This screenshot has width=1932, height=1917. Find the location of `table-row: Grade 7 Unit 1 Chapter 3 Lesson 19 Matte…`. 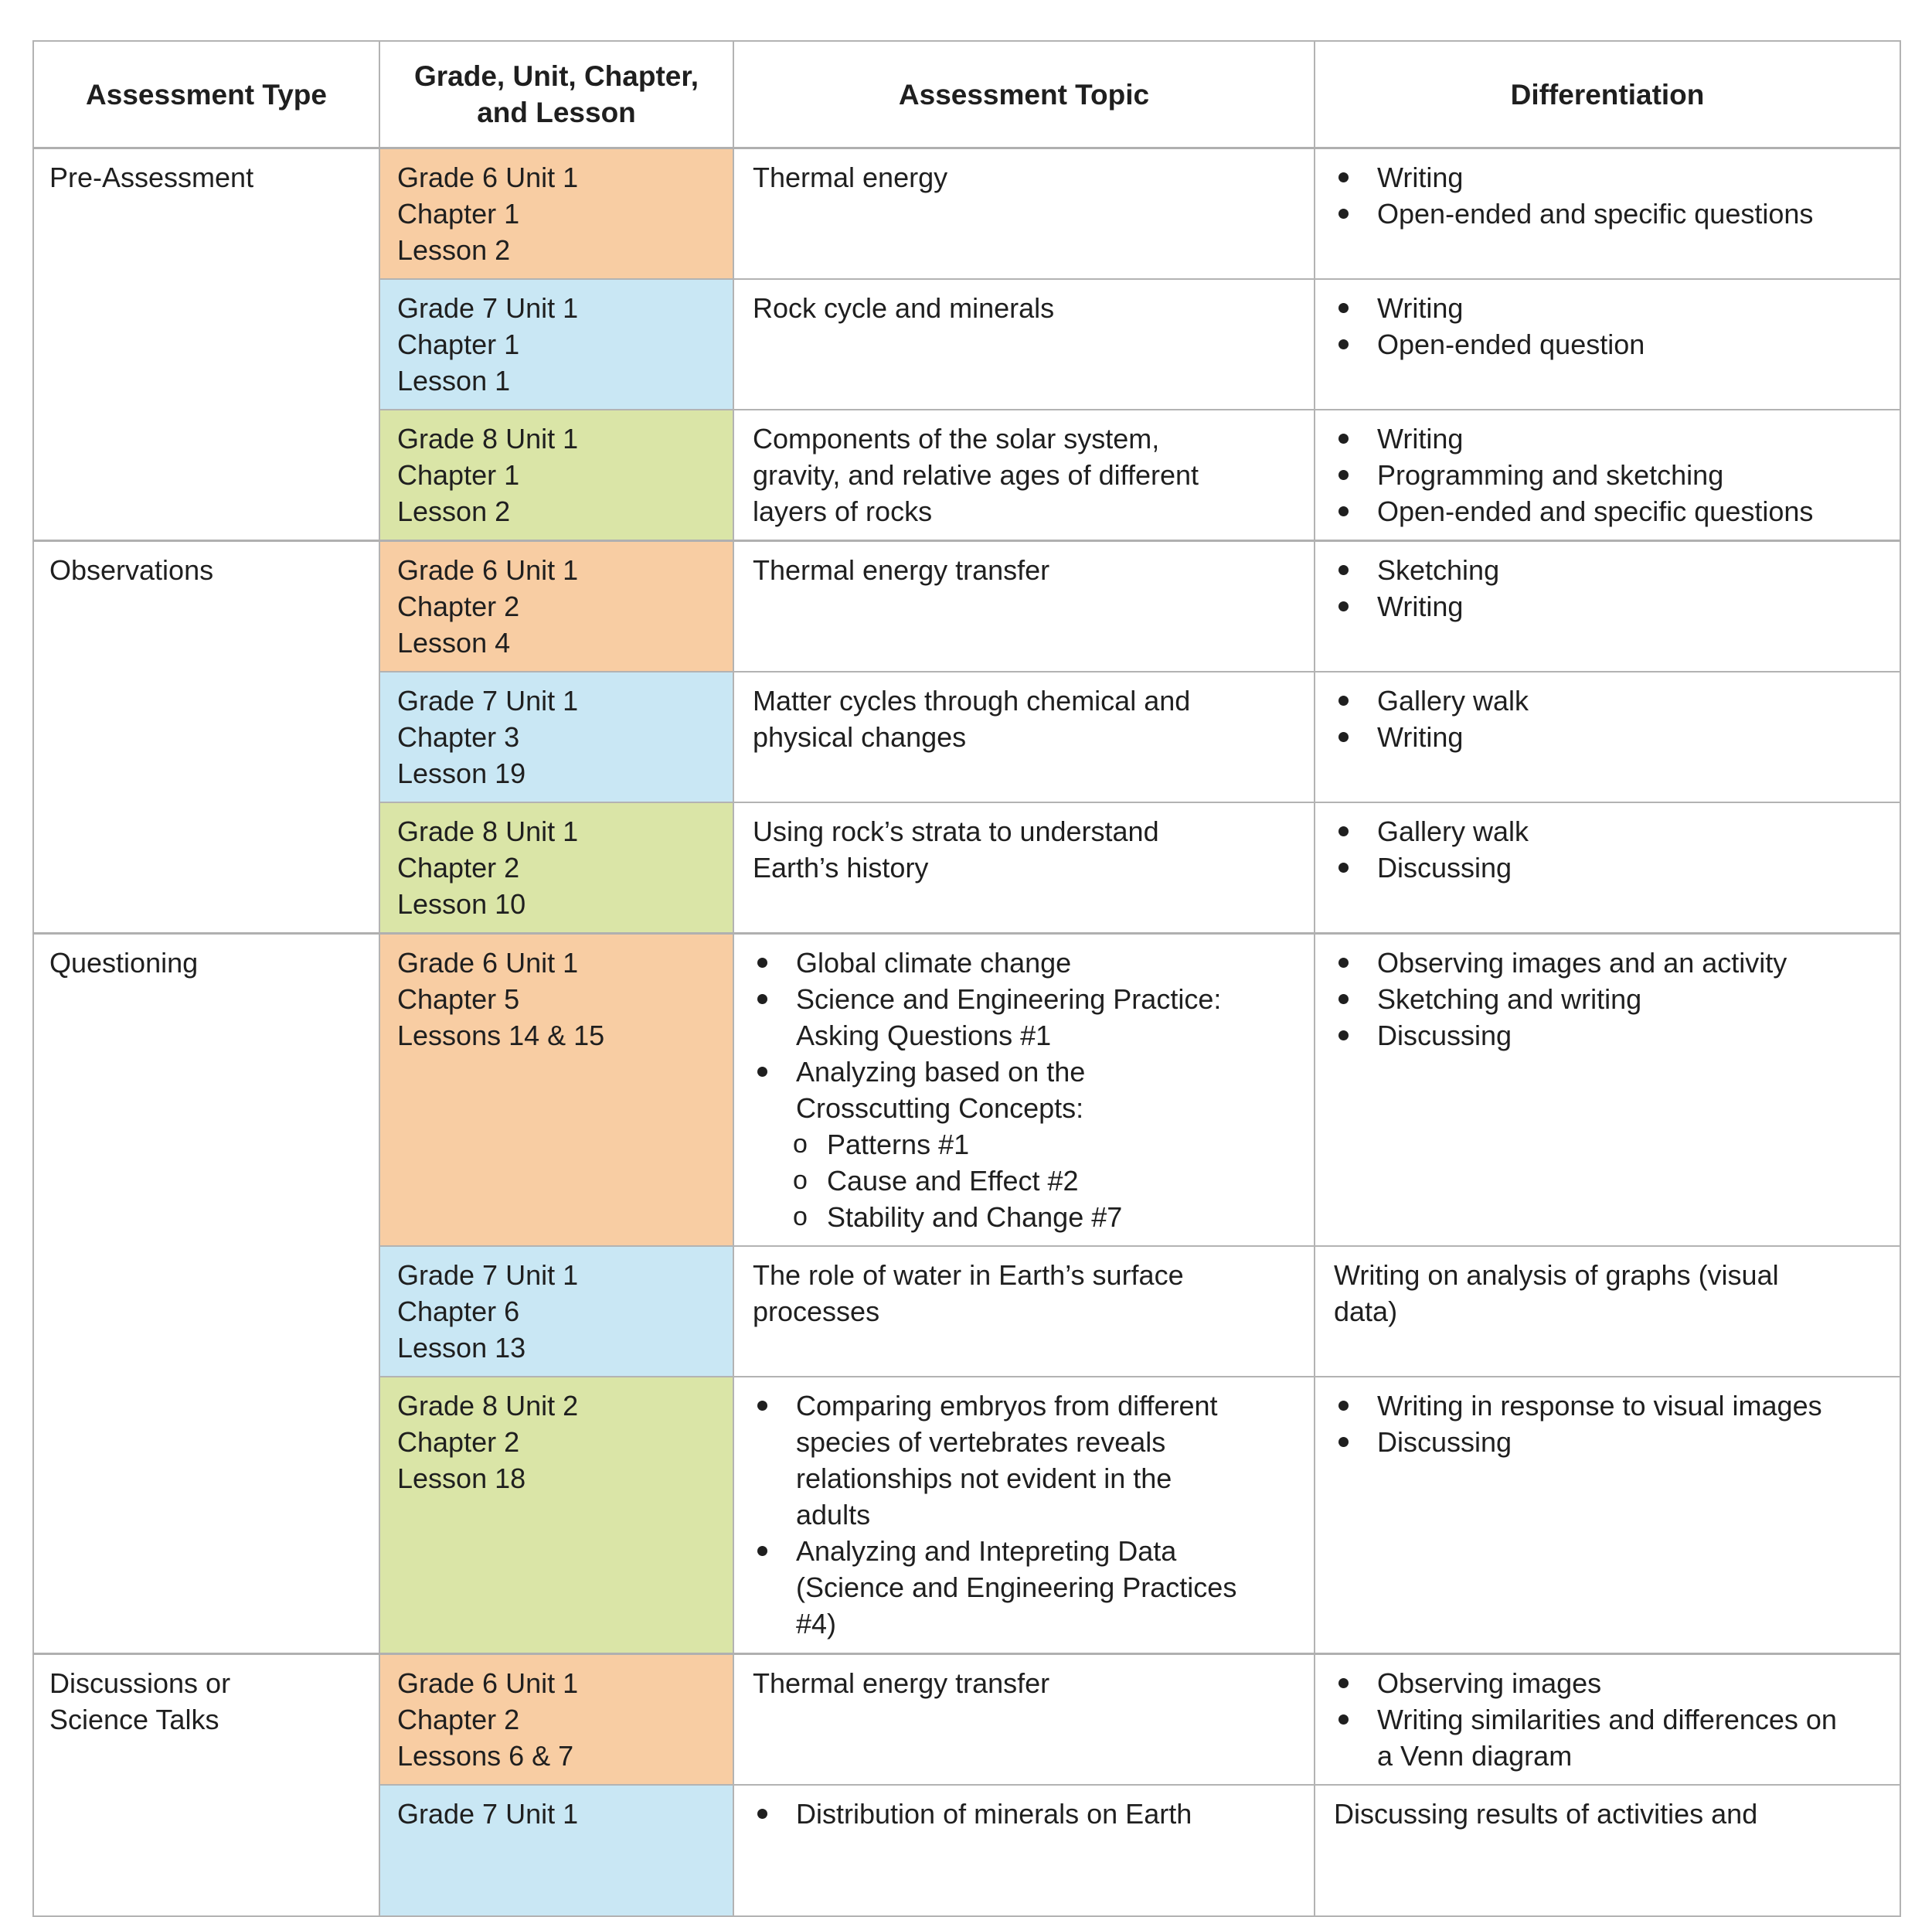

table-row: Grade 7 Unit 1 Chapter 3 Lesson 19 Matte… is located at coordinates (967, 737).